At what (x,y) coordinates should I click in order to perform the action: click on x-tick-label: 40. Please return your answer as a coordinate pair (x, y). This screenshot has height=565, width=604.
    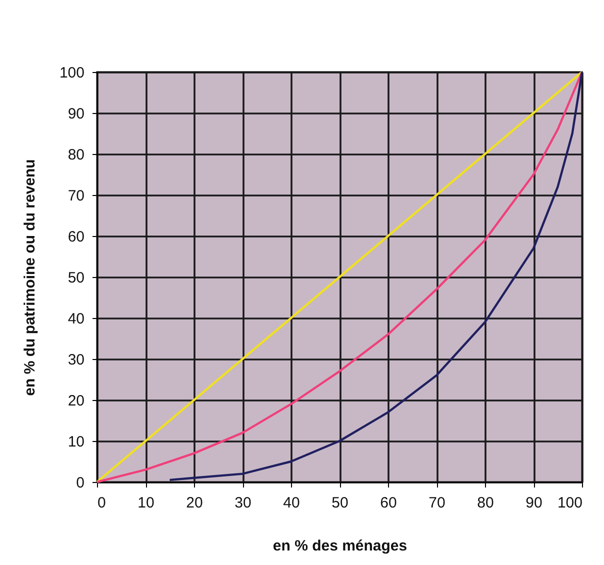
    Looking at the image, I should click on (291, 503).